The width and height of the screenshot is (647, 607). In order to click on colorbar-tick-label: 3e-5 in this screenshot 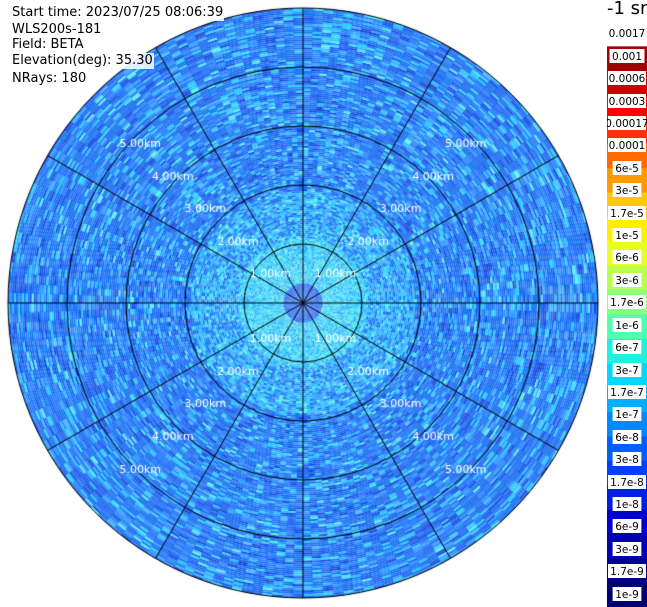, I will do `click(627, 191)`.